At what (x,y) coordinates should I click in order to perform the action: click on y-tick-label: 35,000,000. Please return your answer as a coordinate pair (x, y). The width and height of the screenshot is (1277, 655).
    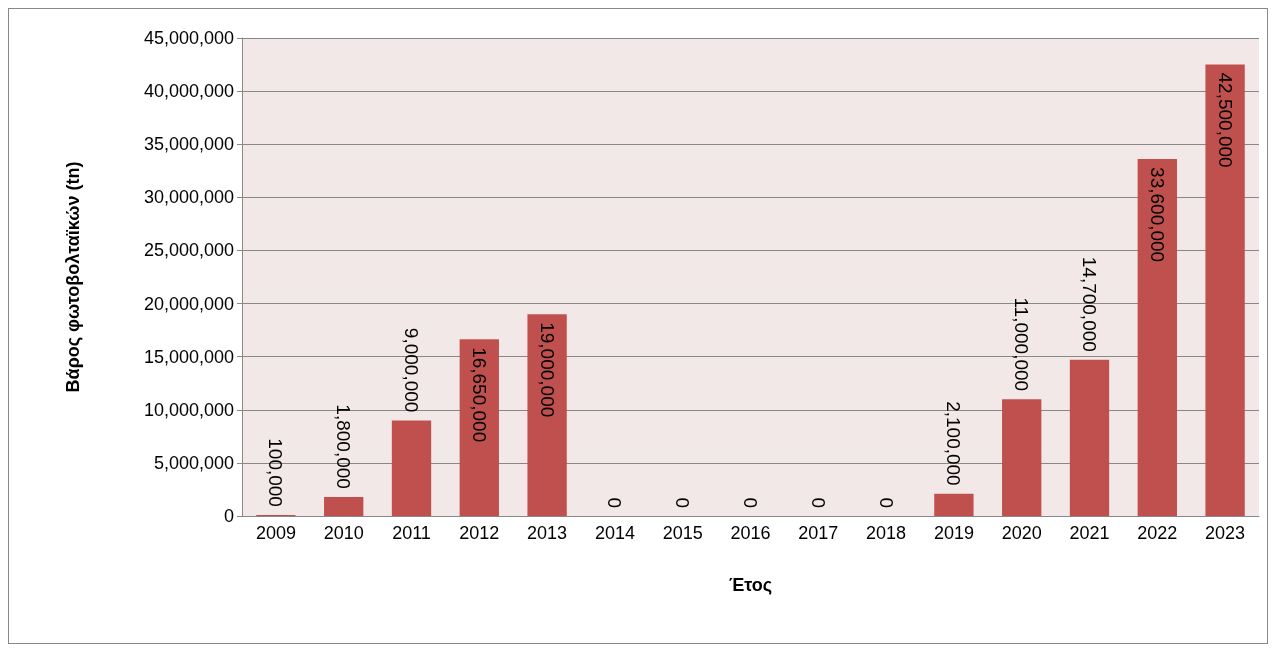
    Looking at the image, I should click on (188, 144).